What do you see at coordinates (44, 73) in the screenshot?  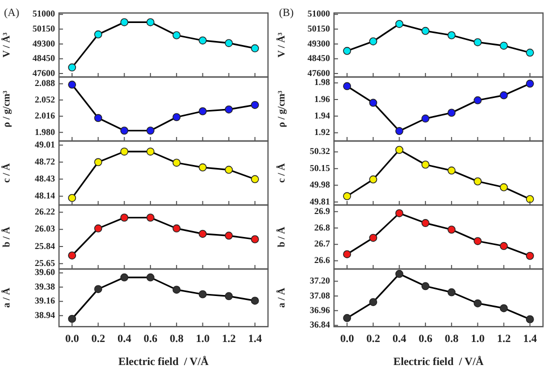 I see `y-tick-label: 47600` at bounding box center [44, 73].